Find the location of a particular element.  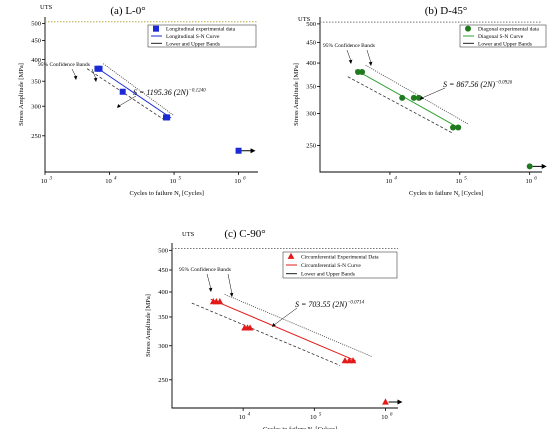

legend-label: Circumferential S-N Curve is located at coordinates (331, 265).